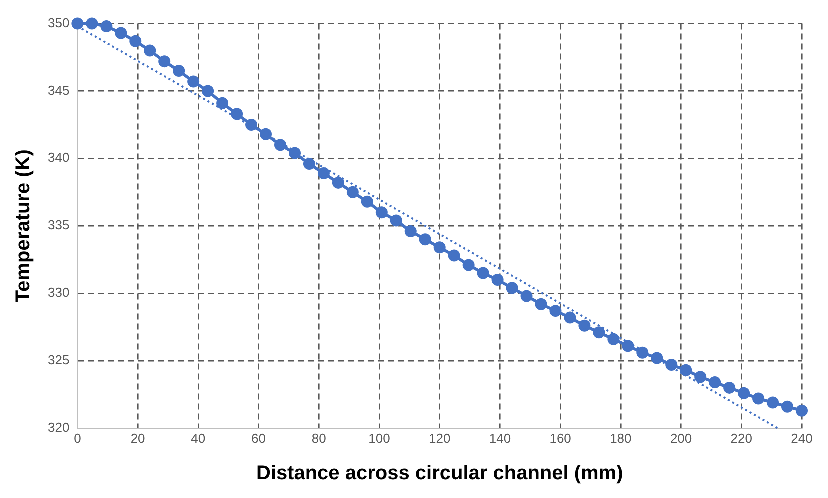  What do you see at coordinates (802, 438) in the screenshot?
I see `x-tick-label: 240` at bounding box center [802, 438].